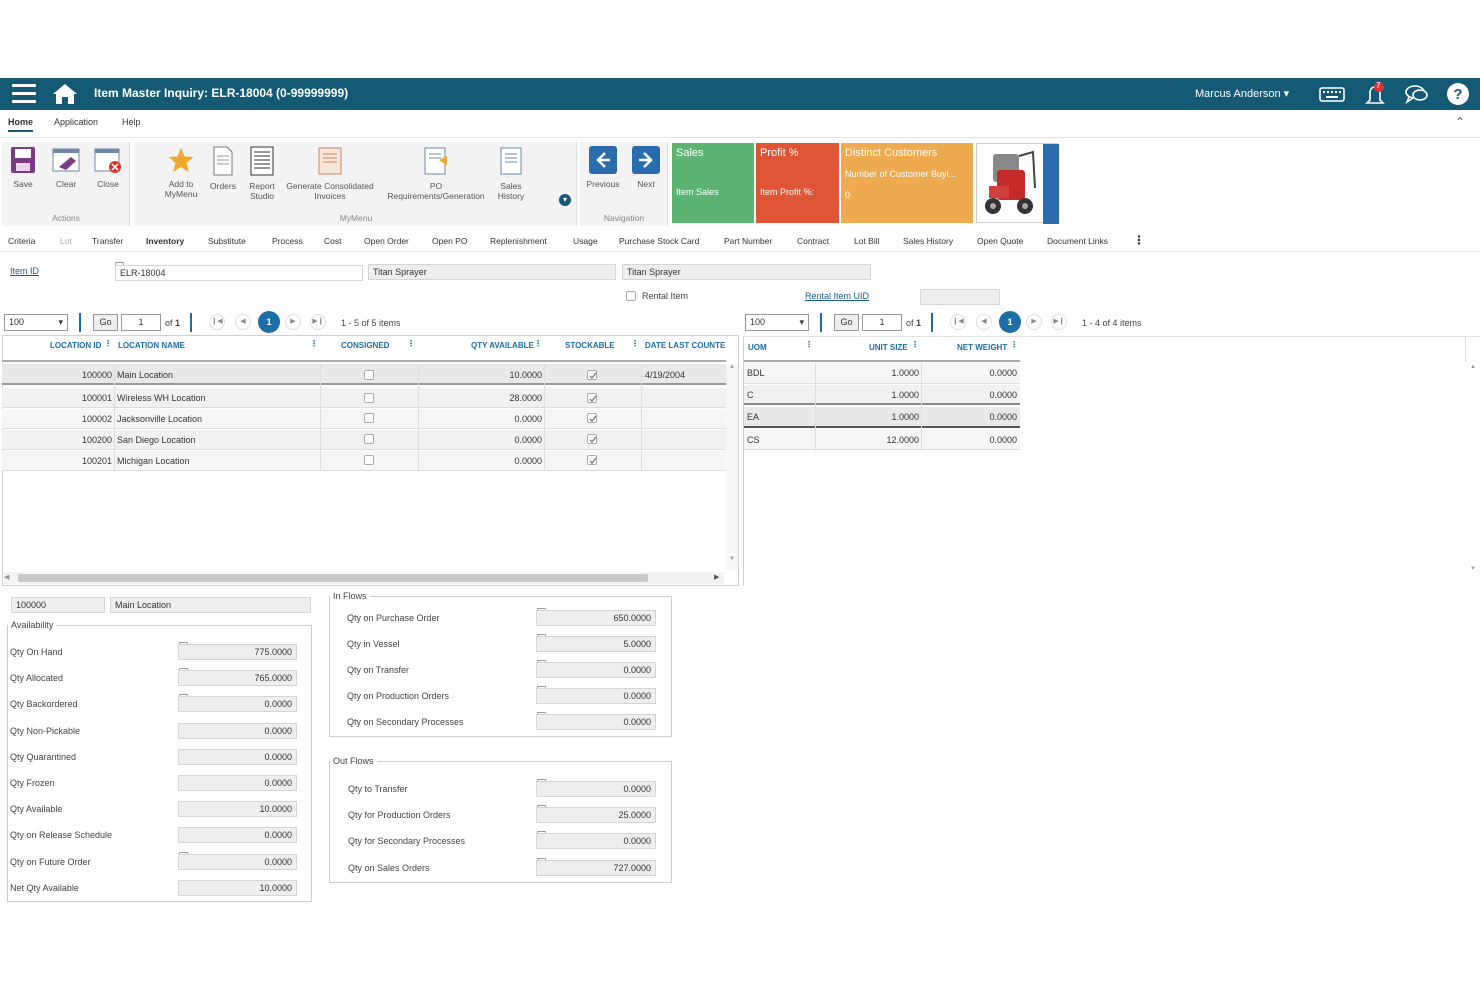 The width and height of the screenshot is (1480, 987). I want to click on item-id-link: Item ID, so click(25, 271).